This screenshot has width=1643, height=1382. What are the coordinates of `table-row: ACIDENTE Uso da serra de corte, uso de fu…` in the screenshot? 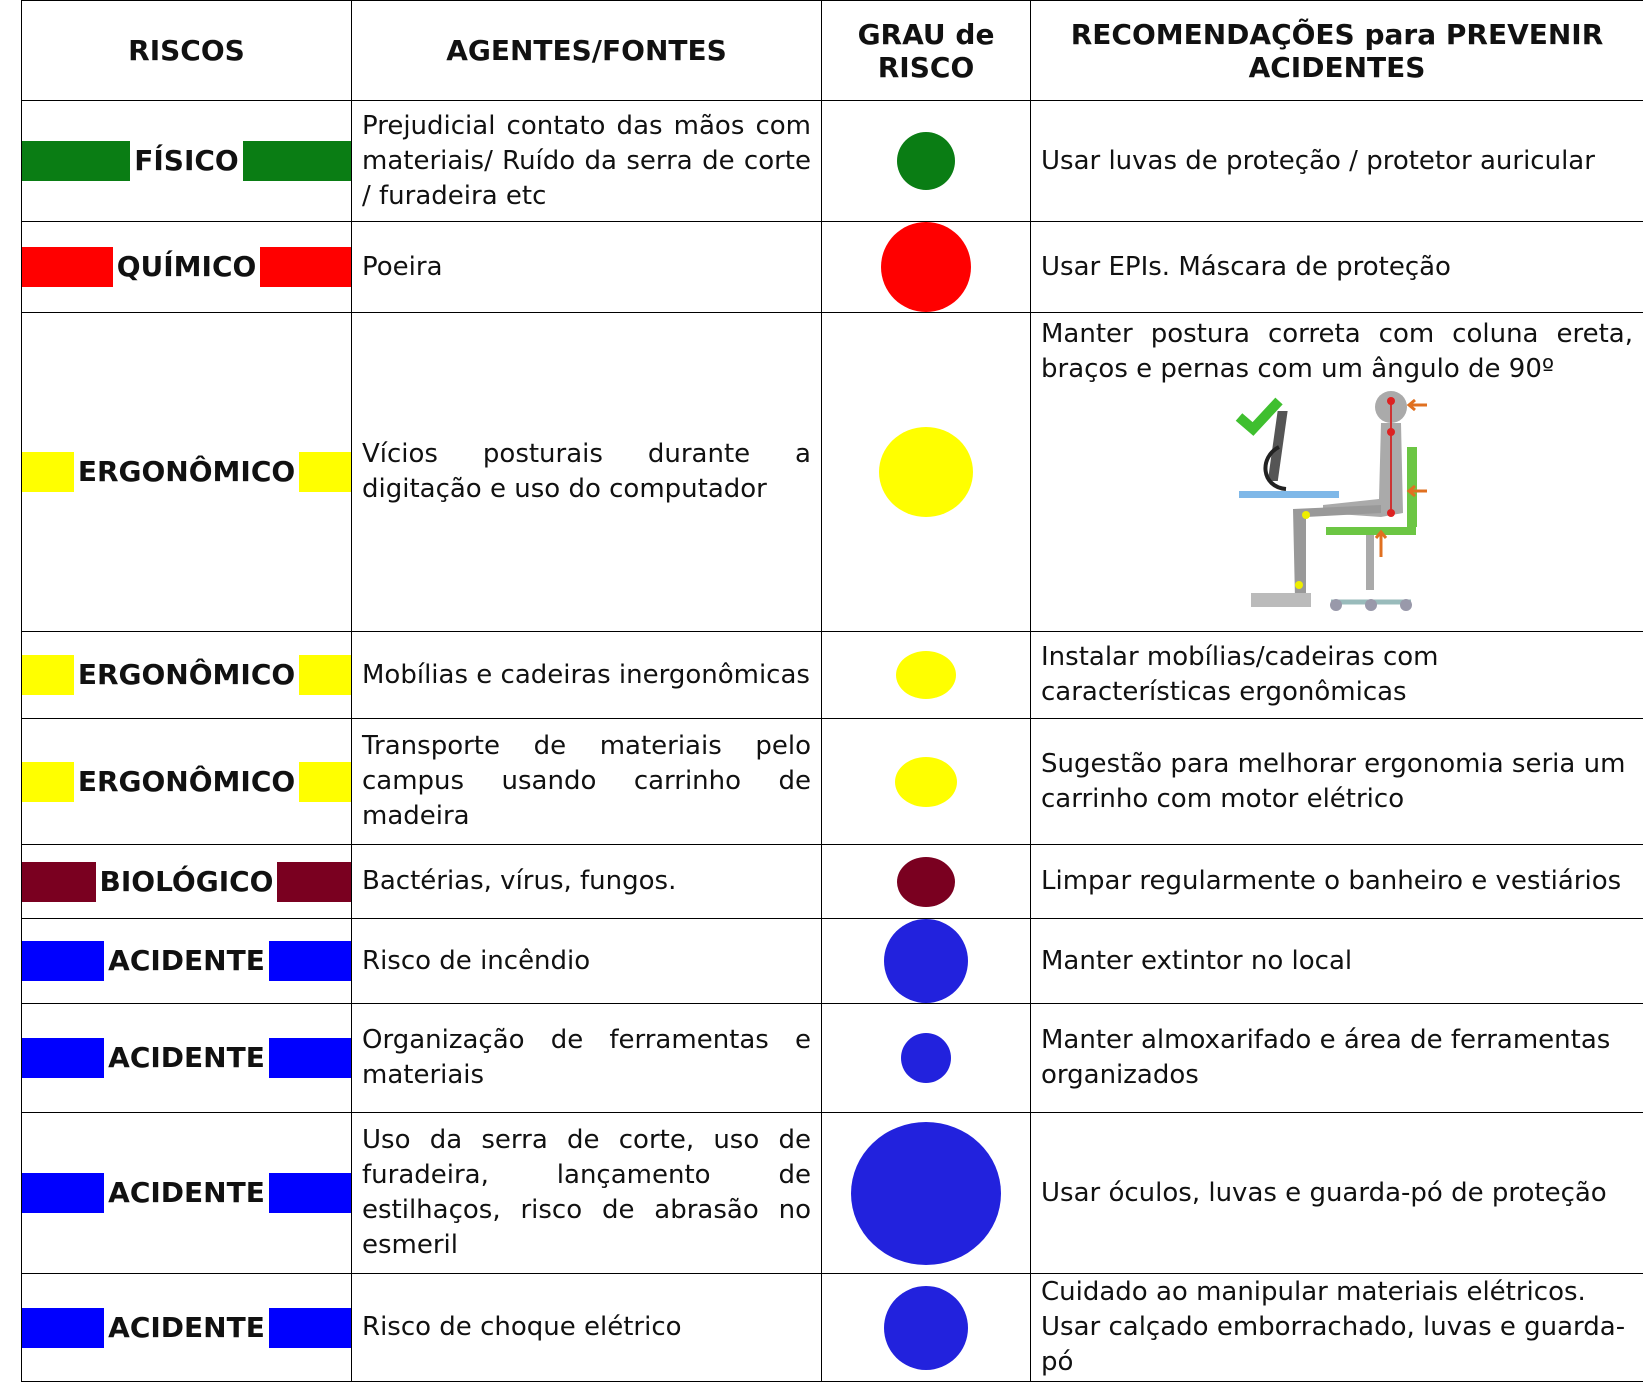 It's located at (832, 1193).